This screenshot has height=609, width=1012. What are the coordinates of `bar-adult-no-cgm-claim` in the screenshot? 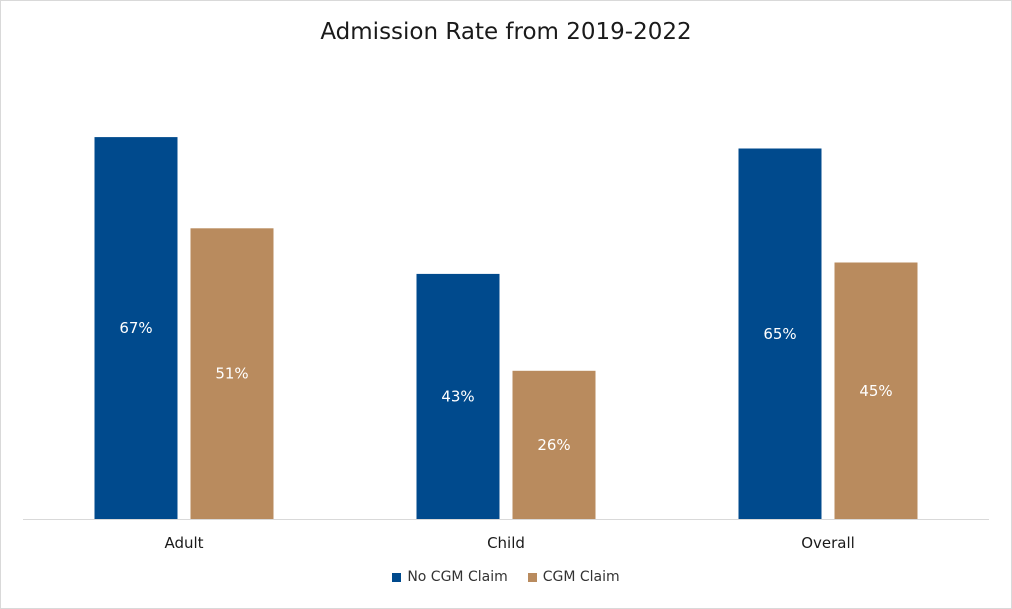 It's located at (136, 328).